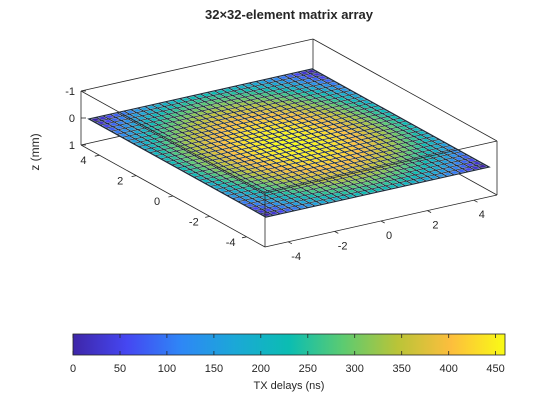  I want to click on colorbar-gradient, so click(289, 344).